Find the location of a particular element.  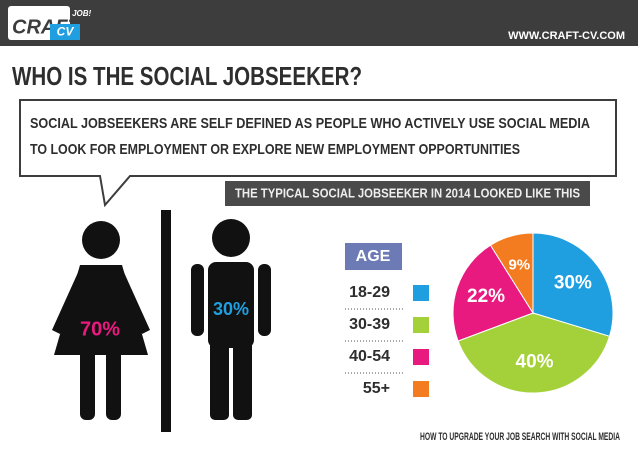

banner-box is located at coordinates (407, 193).